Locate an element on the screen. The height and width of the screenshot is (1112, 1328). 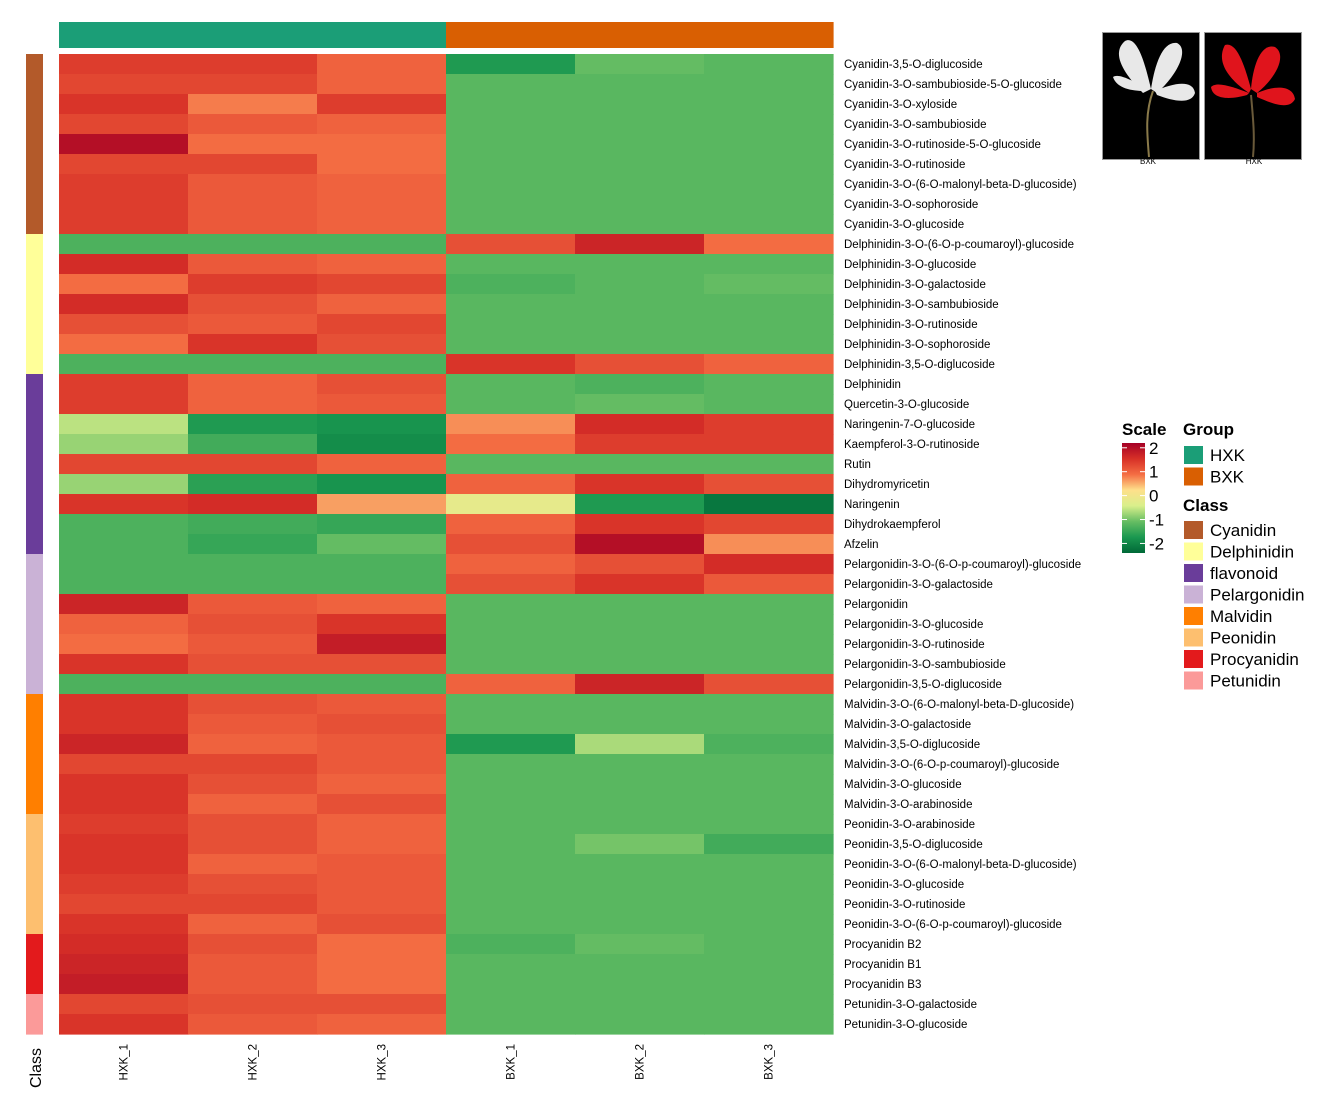
row-label: Peonidin-3-O-rutinoside is located at coordinates (904, 905).